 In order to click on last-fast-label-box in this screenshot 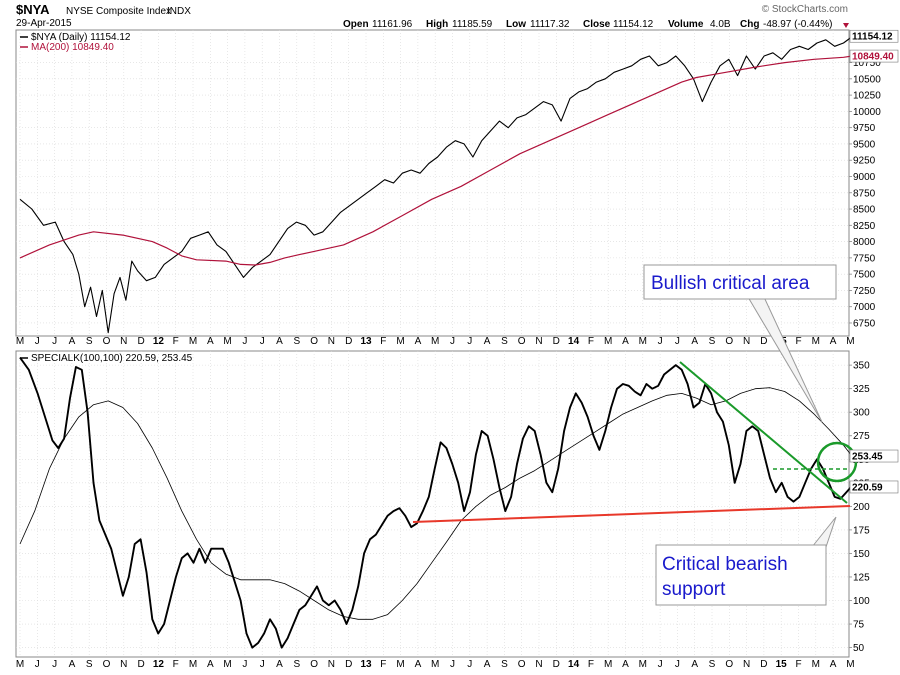, I will do `click(874, 487)`.